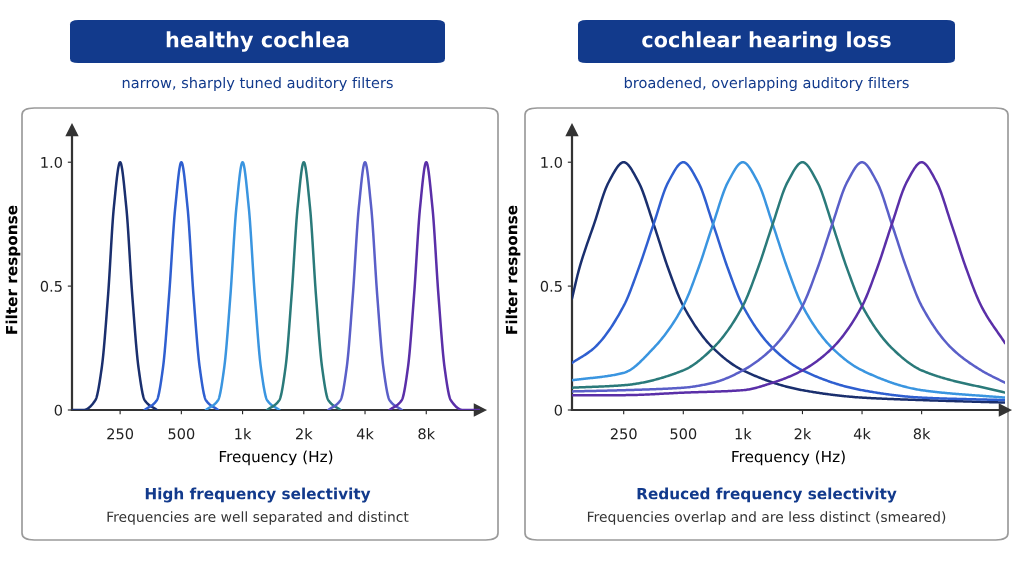 This screenshot has height=574, width=1024. I want to click on text: High frequency selectivity, so click(258, 495).